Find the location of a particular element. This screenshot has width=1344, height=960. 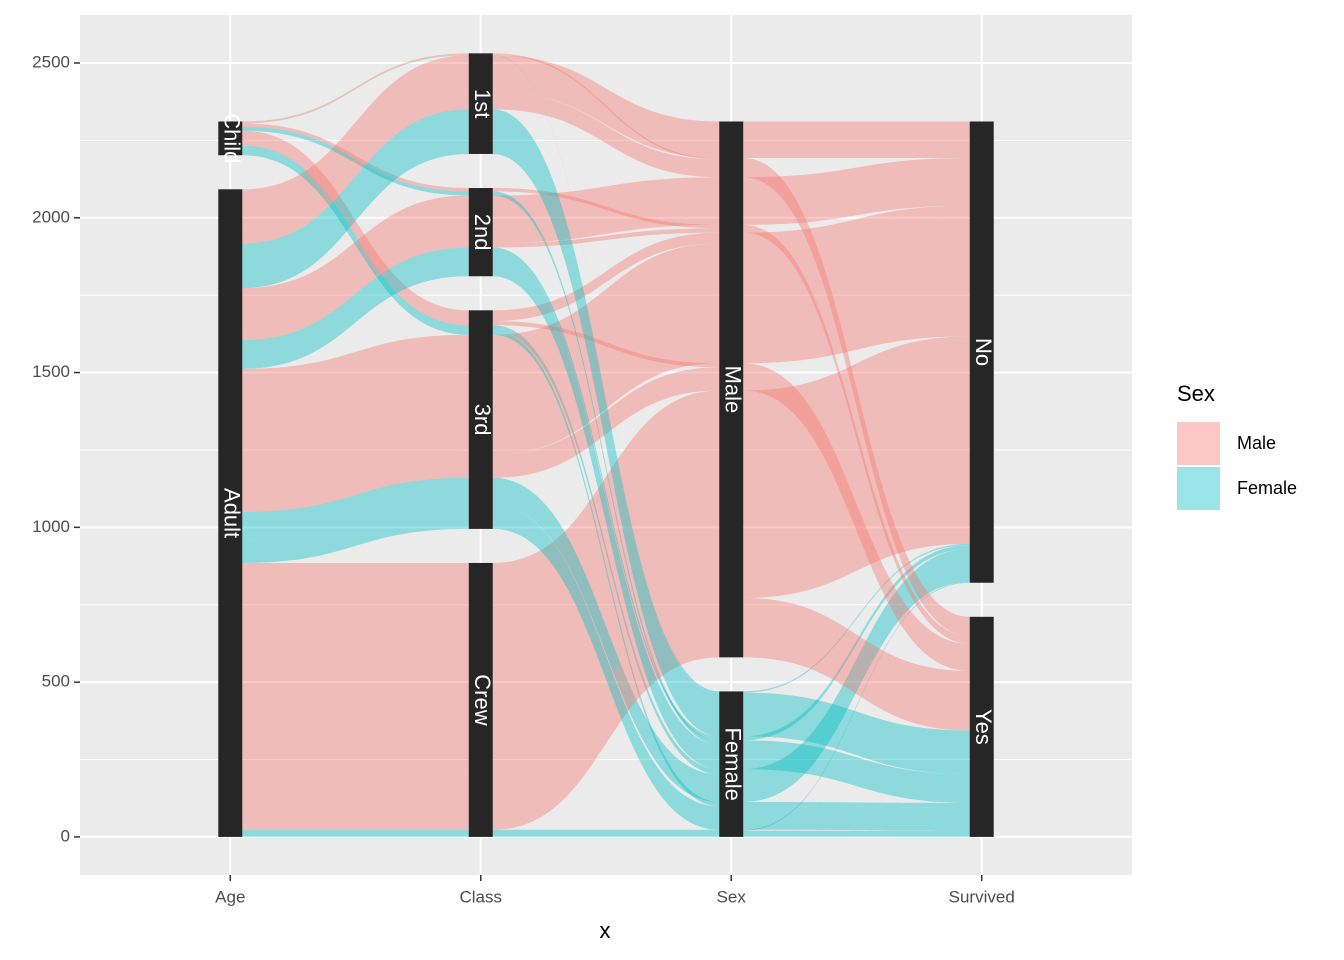

legend-title: Sex is located at coordinates (1196, 393).